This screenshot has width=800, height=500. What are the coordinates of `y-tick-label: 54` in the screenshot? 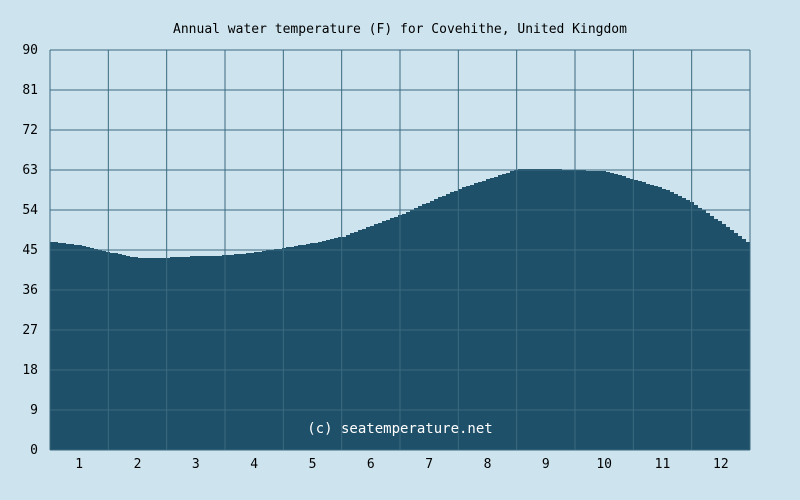 It's located at (30, 210).